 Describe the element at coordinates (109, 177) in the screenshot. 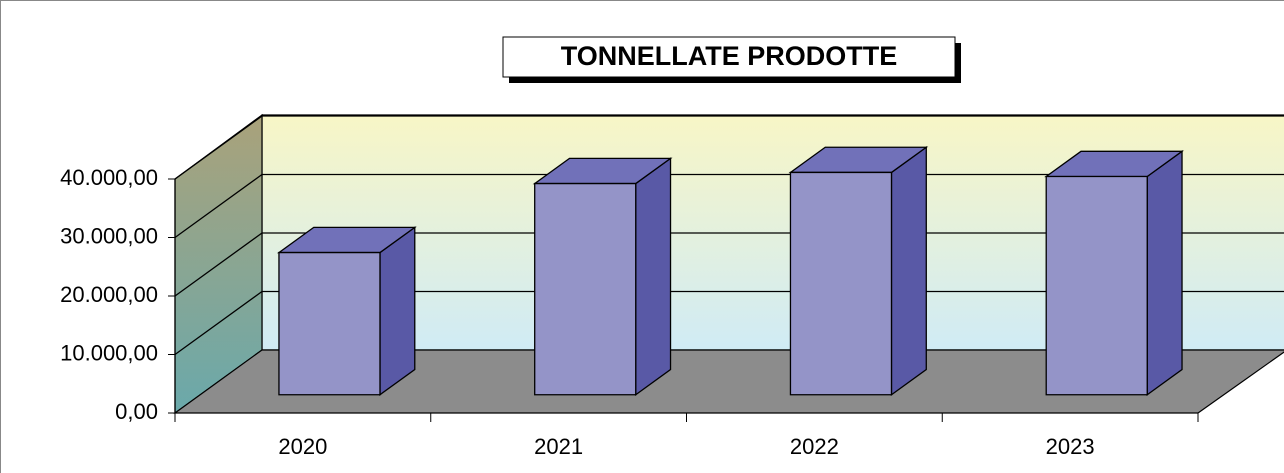

I see `y-tick-label: 40.000,00` at that location.